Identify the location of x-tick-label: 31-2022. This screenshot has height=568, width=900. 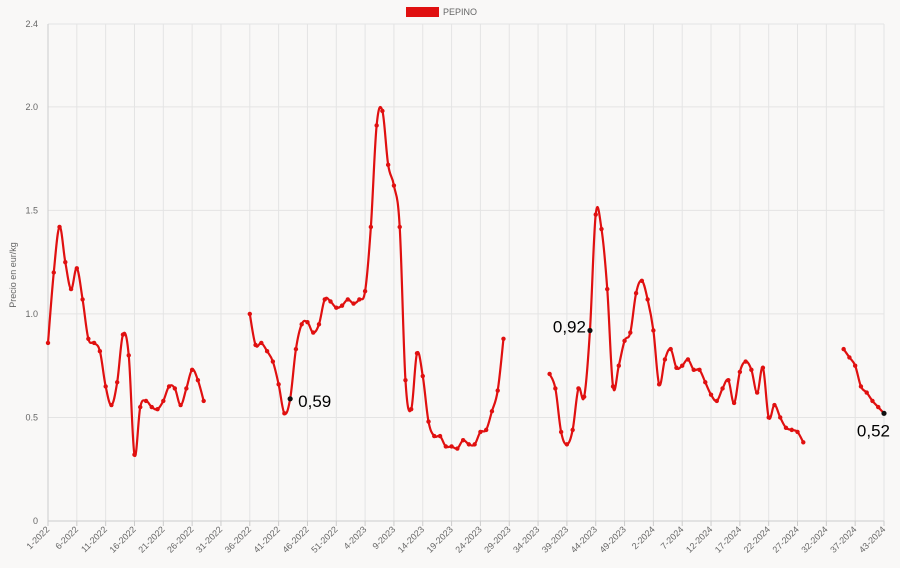
(209, 539).